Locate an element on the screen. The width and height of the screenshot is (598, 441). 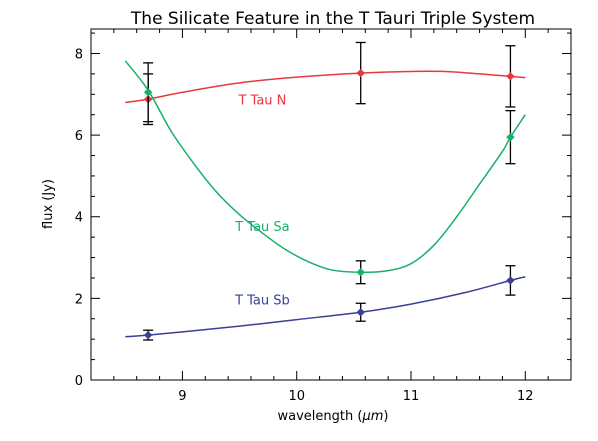
series-label-t-tau-sb: T Tau Sb is located at coordinates (262, 300).